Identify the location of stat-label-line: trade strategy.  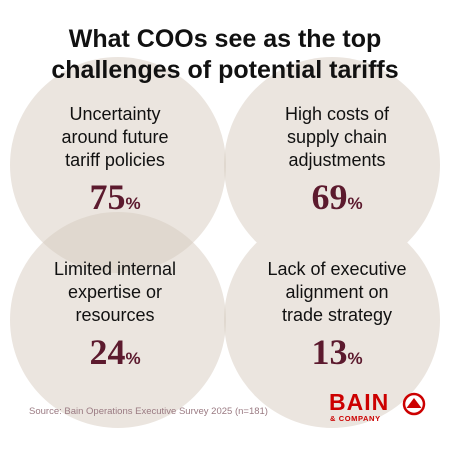
(337, 315).